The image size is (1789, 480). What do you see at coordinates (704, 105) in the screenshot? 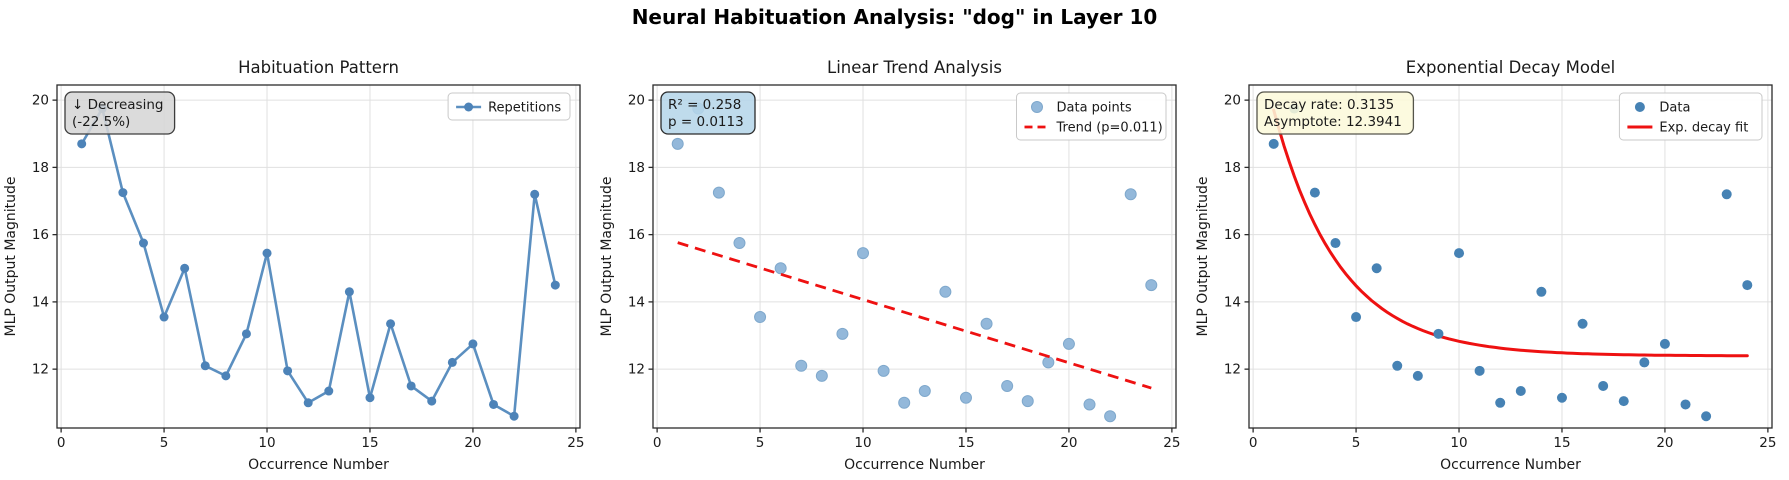
I see `annotation-line: R² = 0.258` at bounding box center [704, 105].